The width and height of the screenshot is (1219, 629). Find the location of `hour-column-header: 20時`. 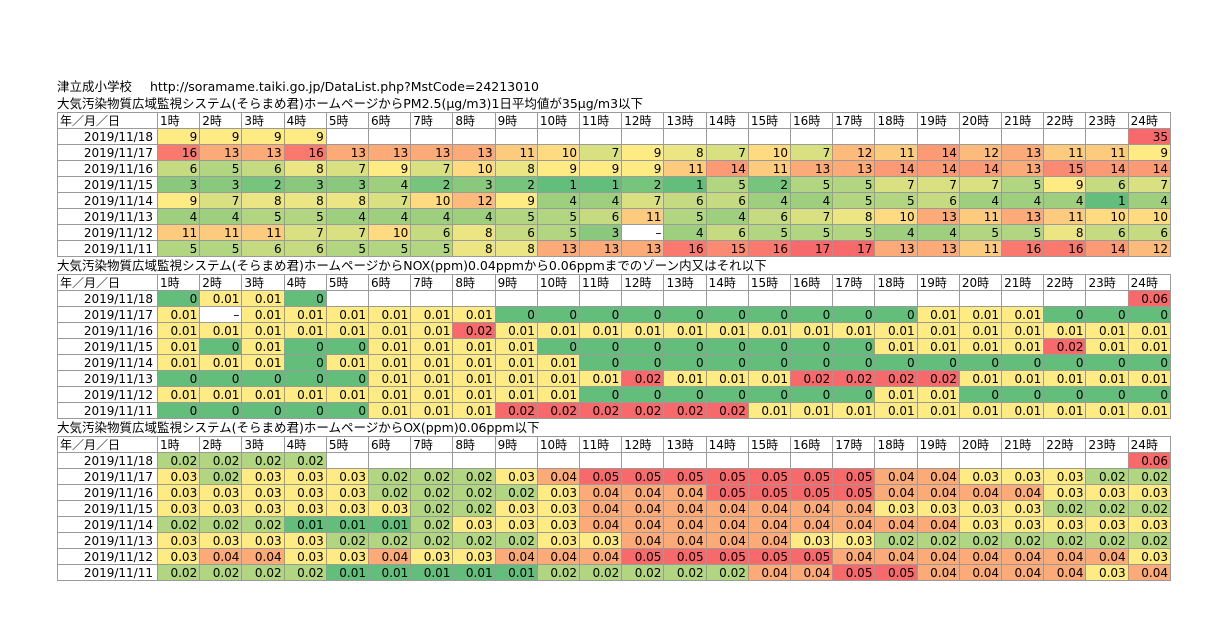

hour-column-header: 20時 is located at coordinates (980, 282).